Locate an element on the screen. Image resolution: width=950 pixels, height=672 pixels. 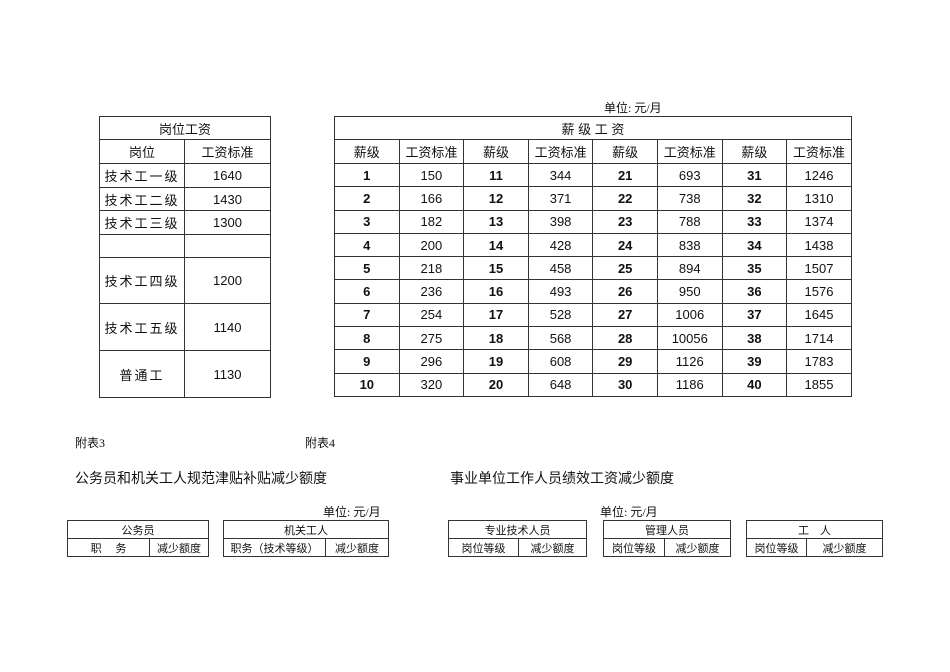
wage-cell: 1130 is located at coordinates (227, 374).